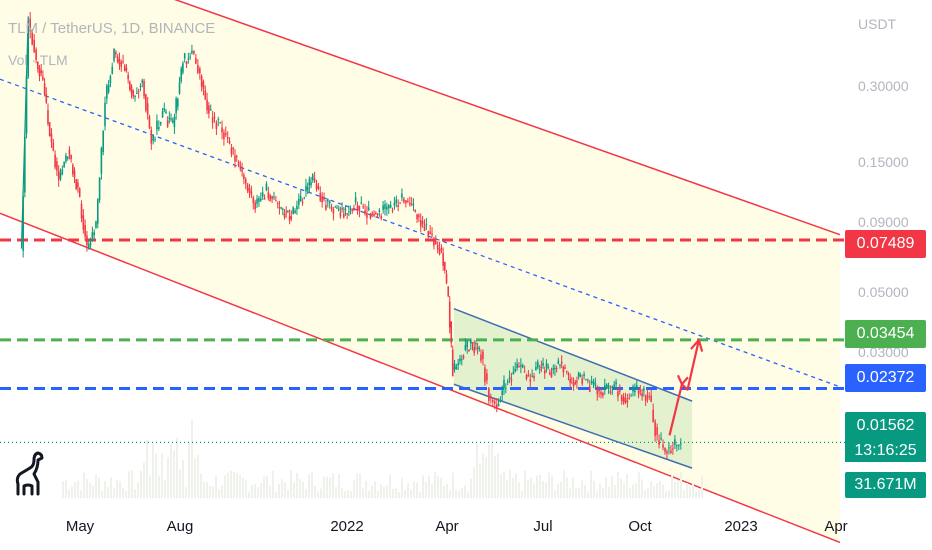 This screenshot has height=550, width=932. Describe the element at coordinates (38, 60) in the screenshot. I see `volume-legend: Vol · TLM` at that location.